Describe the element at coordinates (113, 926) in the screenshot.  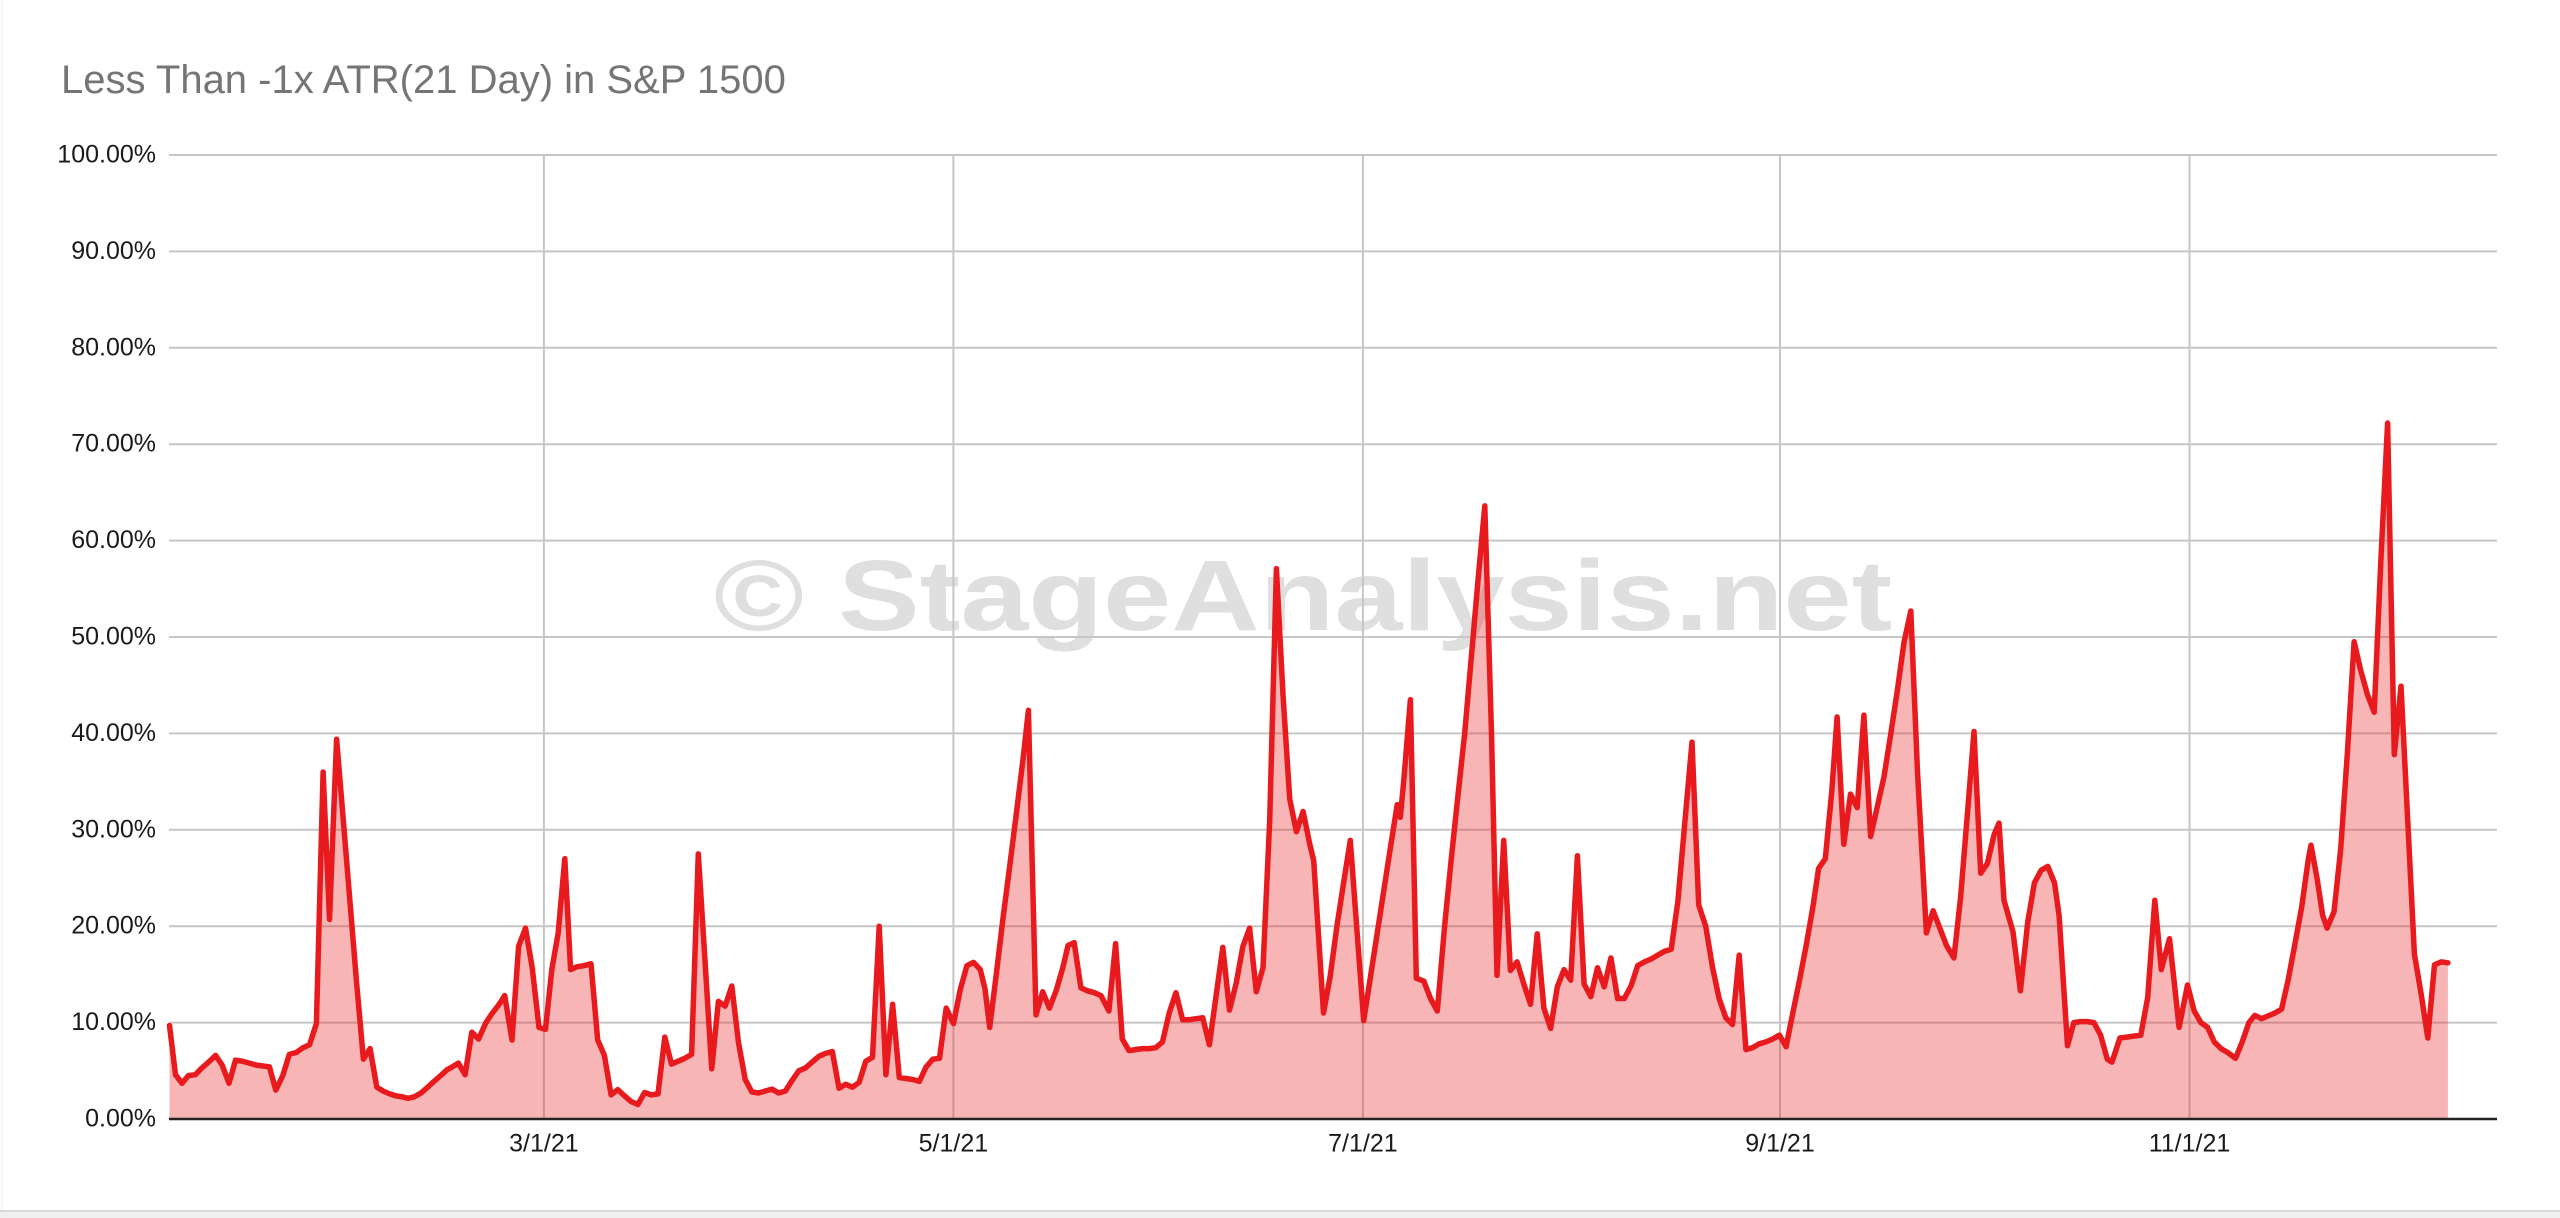
I see `svg-text: 20.00%` at that location.